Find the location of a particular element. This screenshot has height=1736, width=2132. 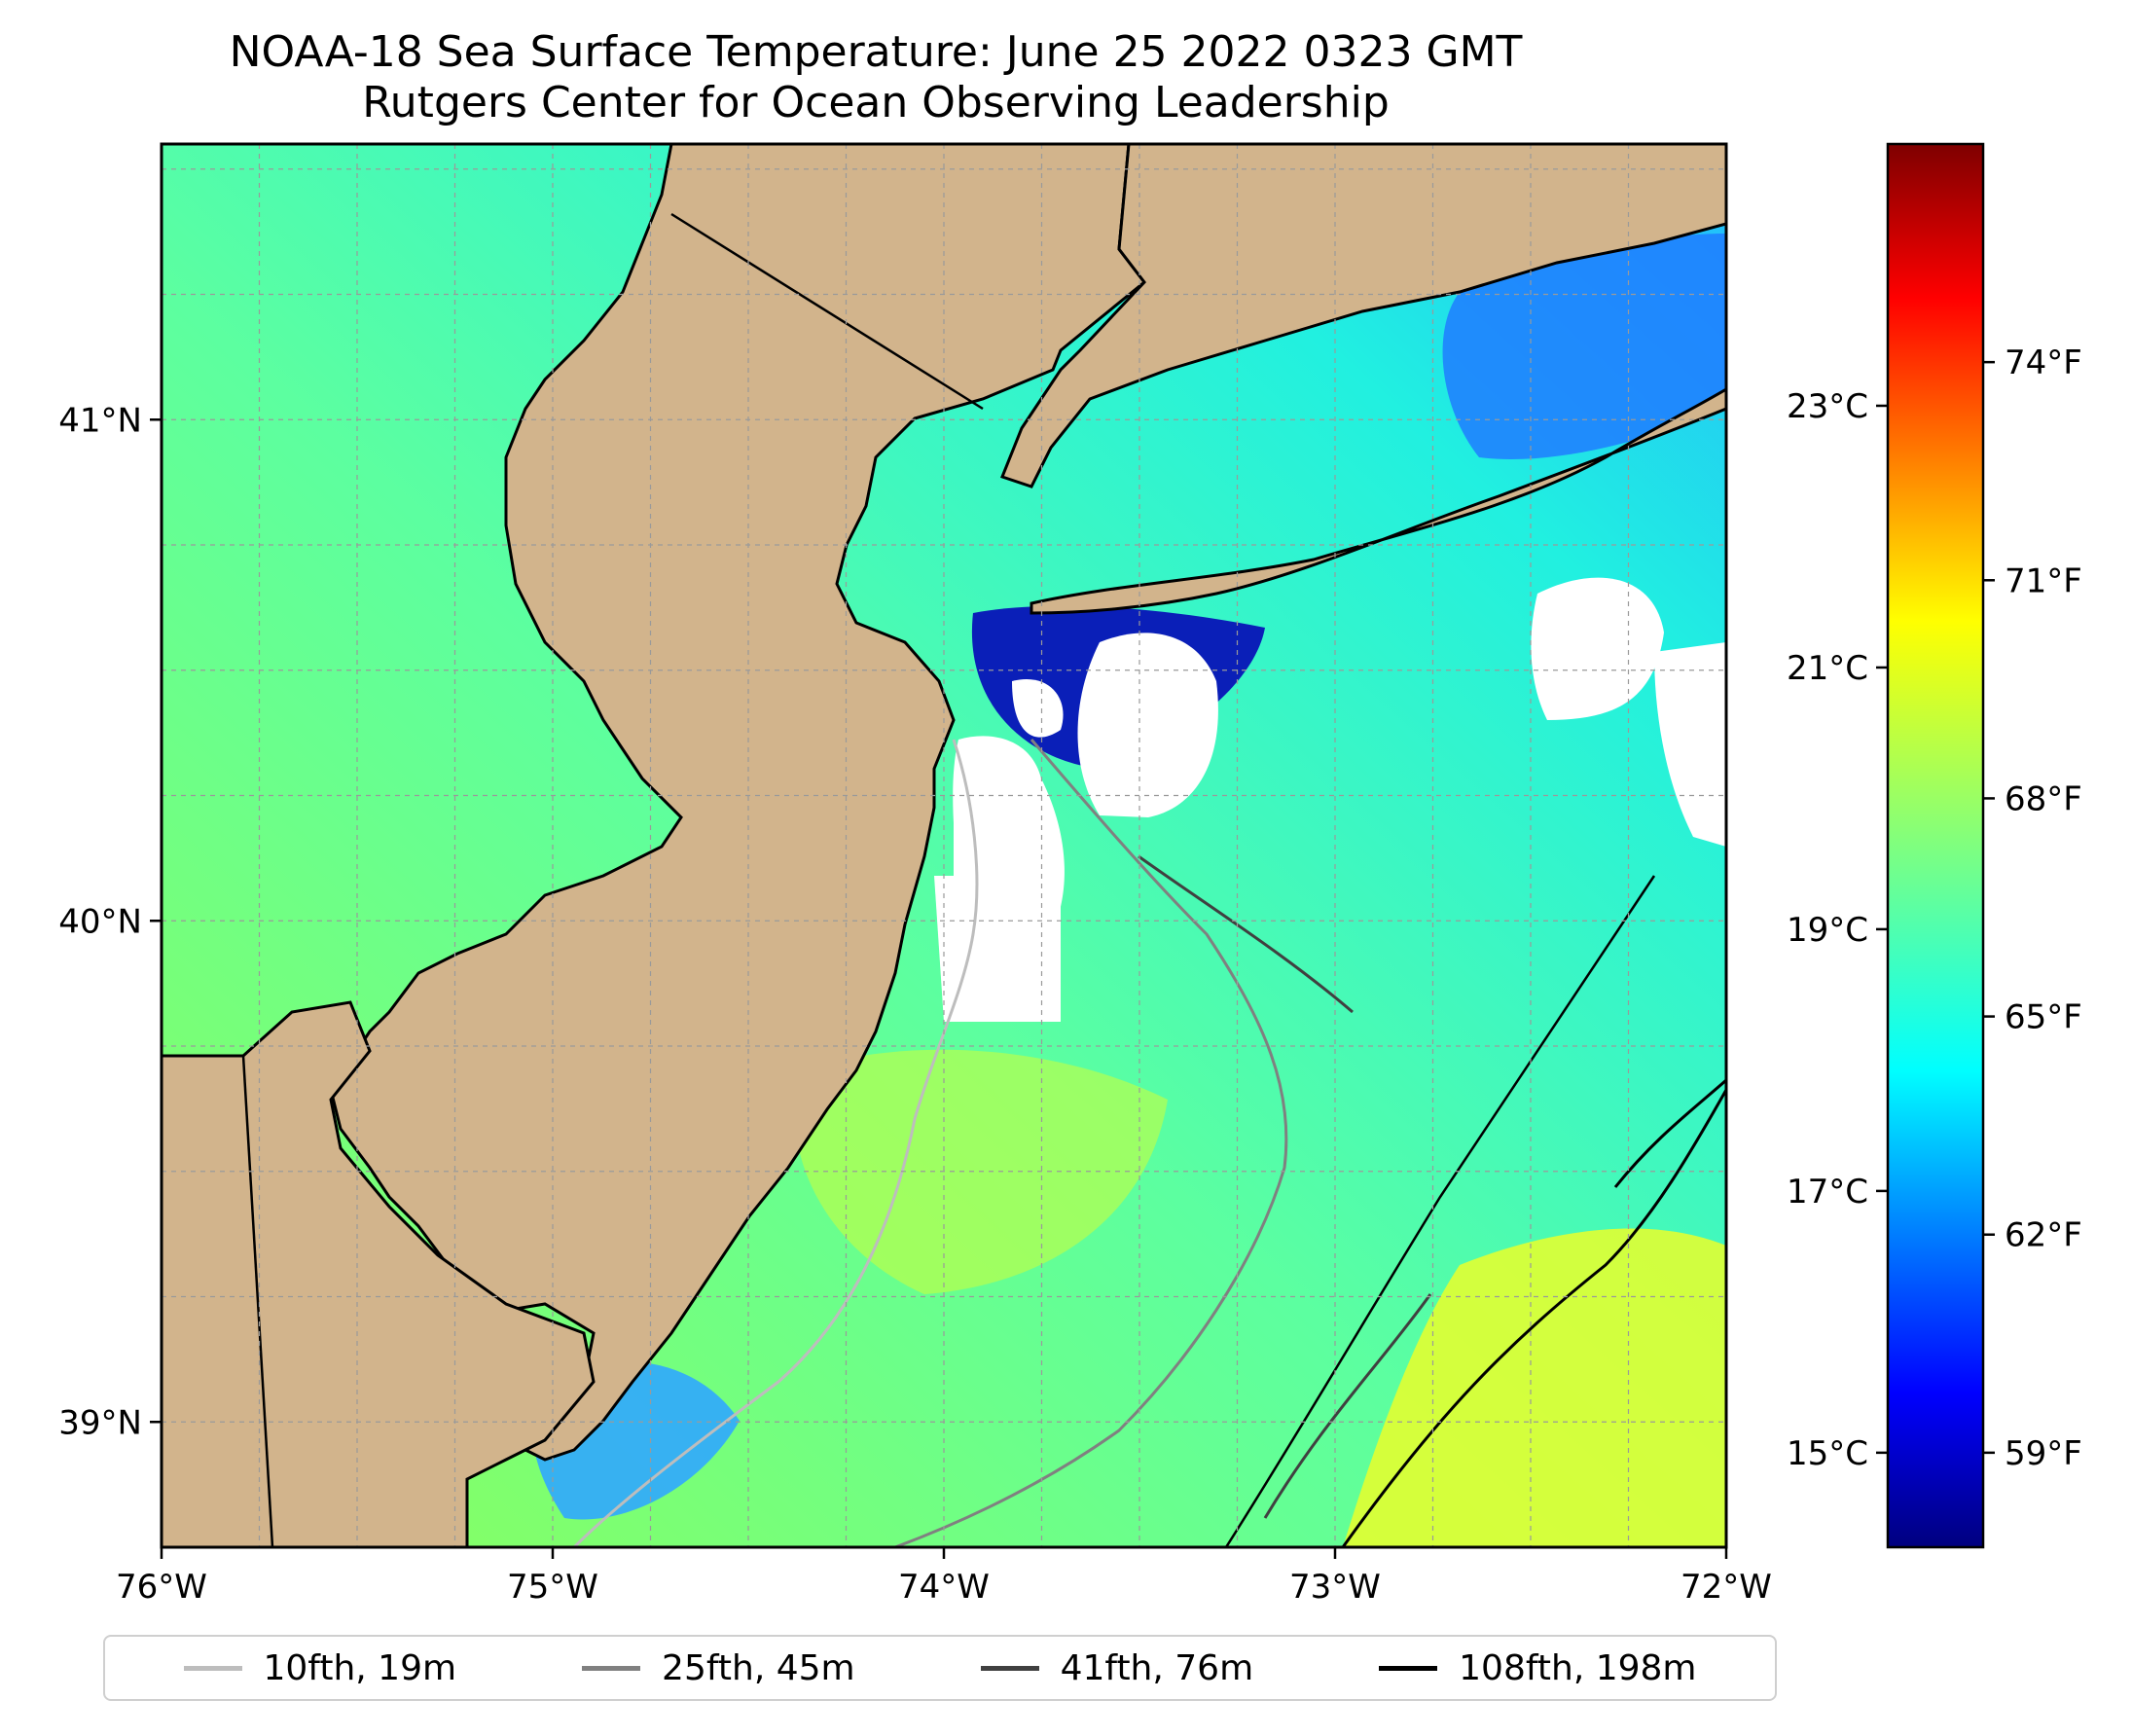

lat-tick-label: 39°N is located at coordinates (100, 1423).